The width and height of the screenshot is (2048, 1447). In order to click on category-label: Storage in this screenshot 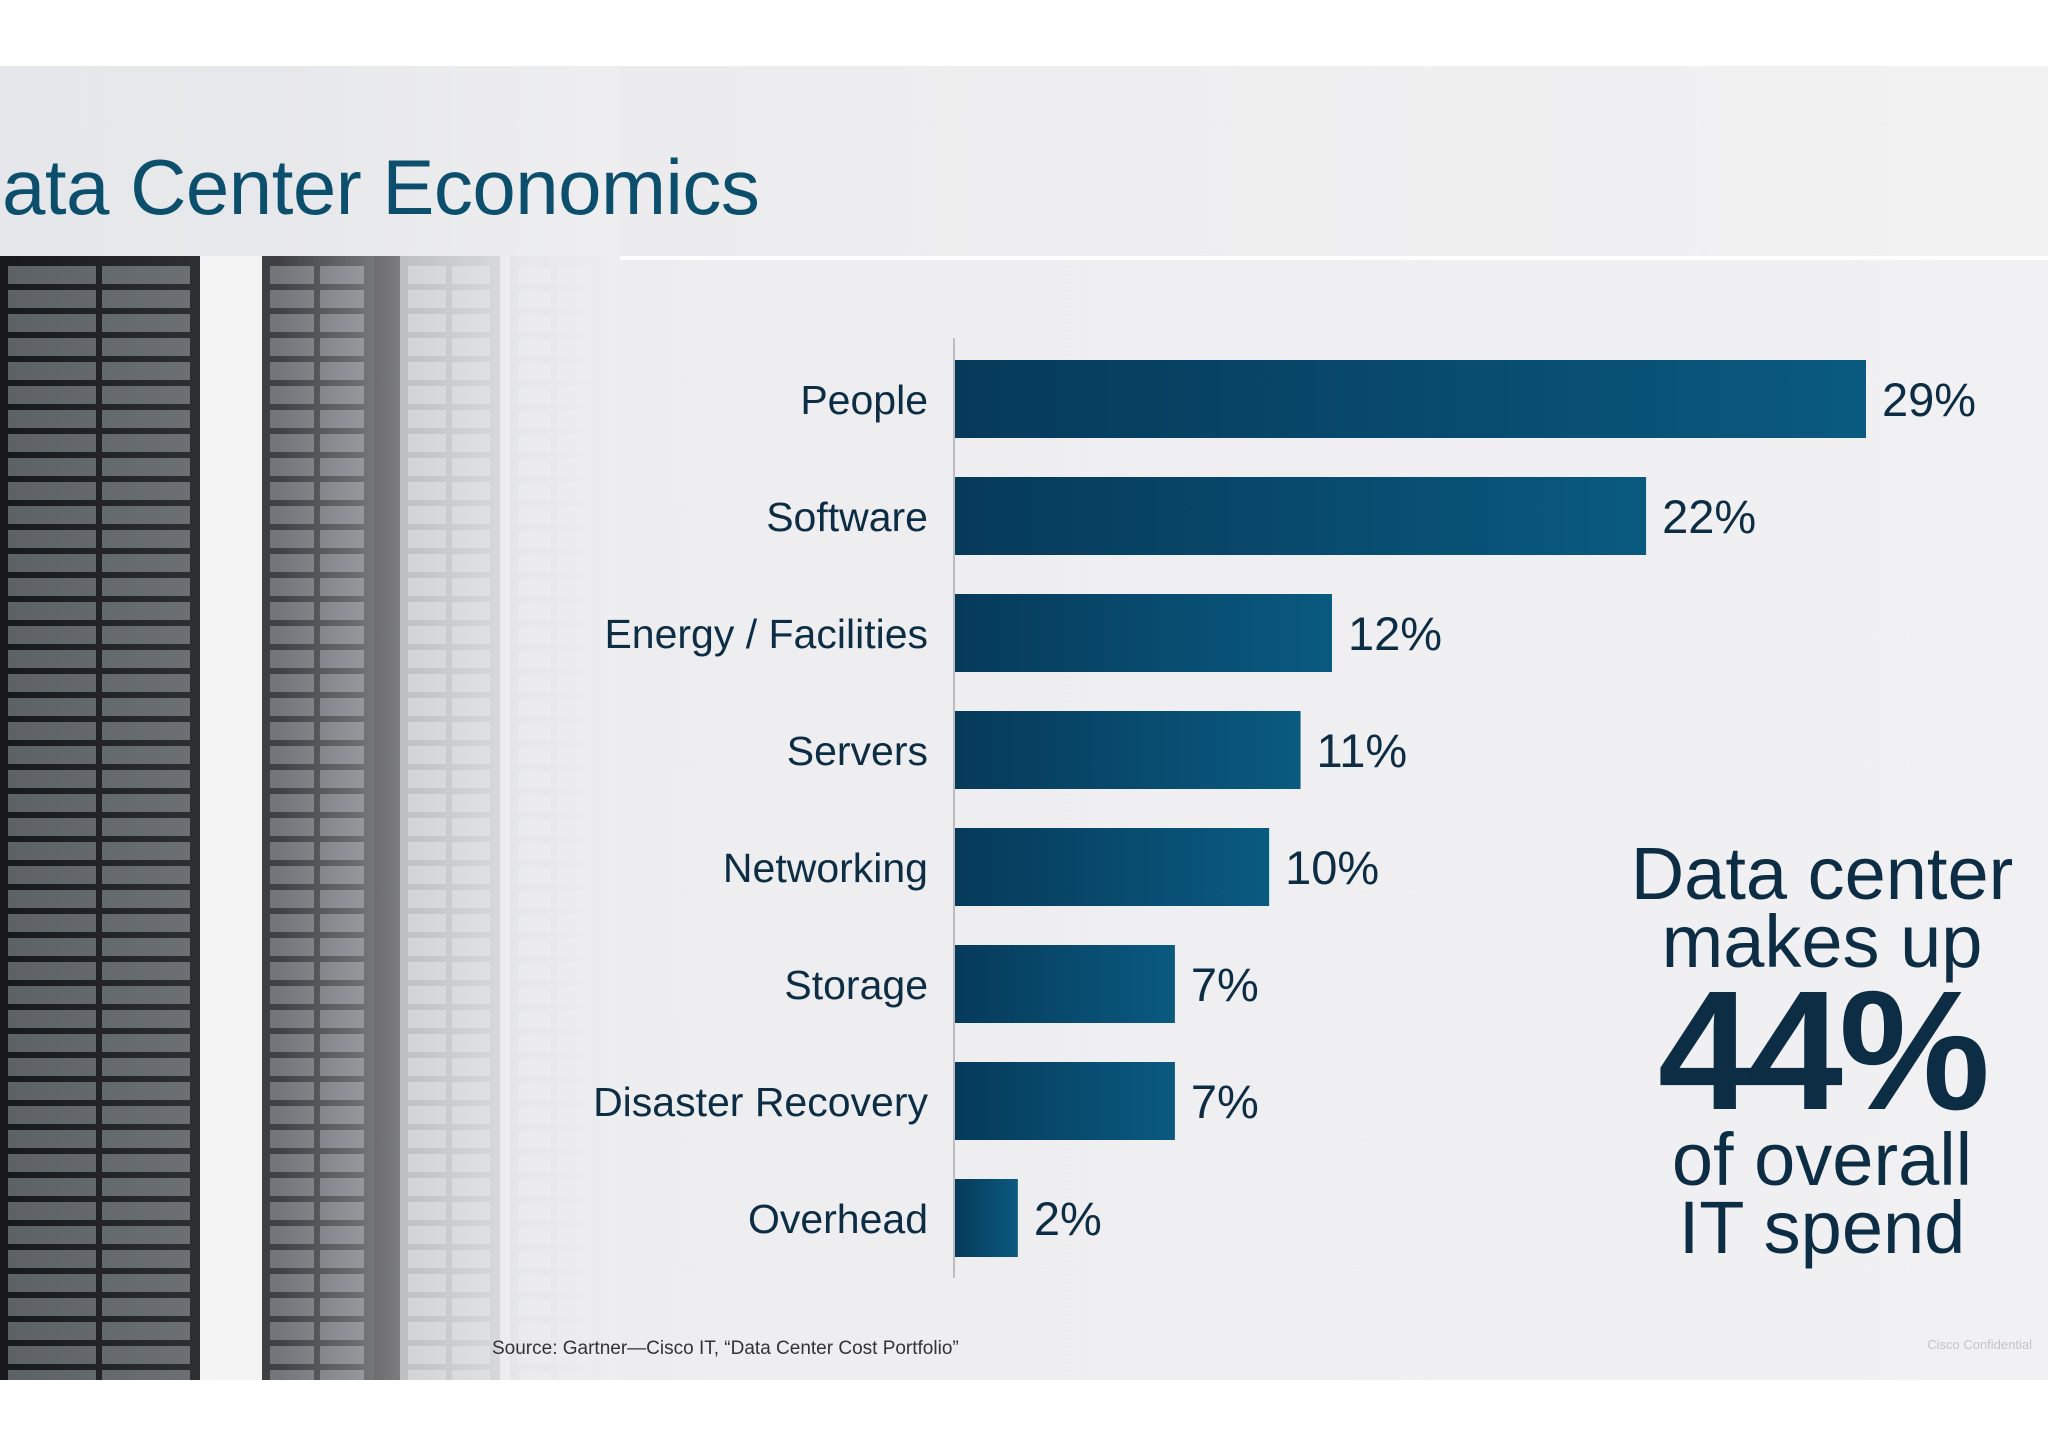, I will do `click(856, 985)`.